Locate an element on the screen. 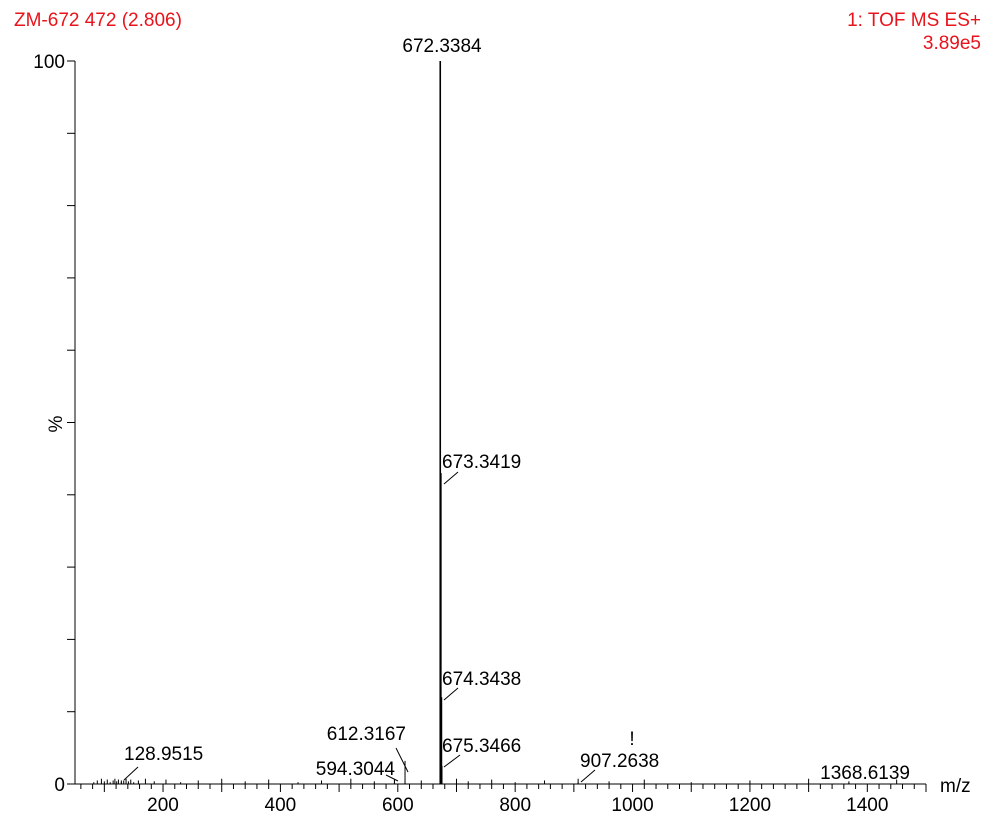 This screenshot has height=821, width=995. x-tick-label: 600 is located at coordinates (398, 805).